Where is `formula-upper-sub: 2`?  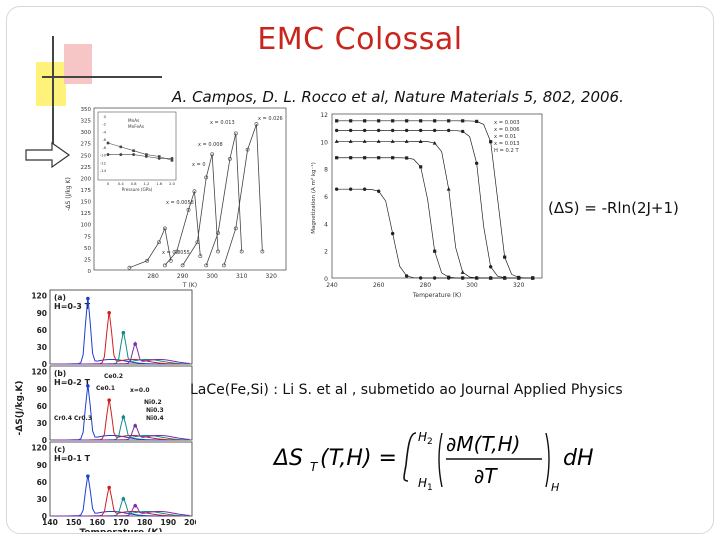 formula-upper-sub: 2 is located at coordinates (430, 442).